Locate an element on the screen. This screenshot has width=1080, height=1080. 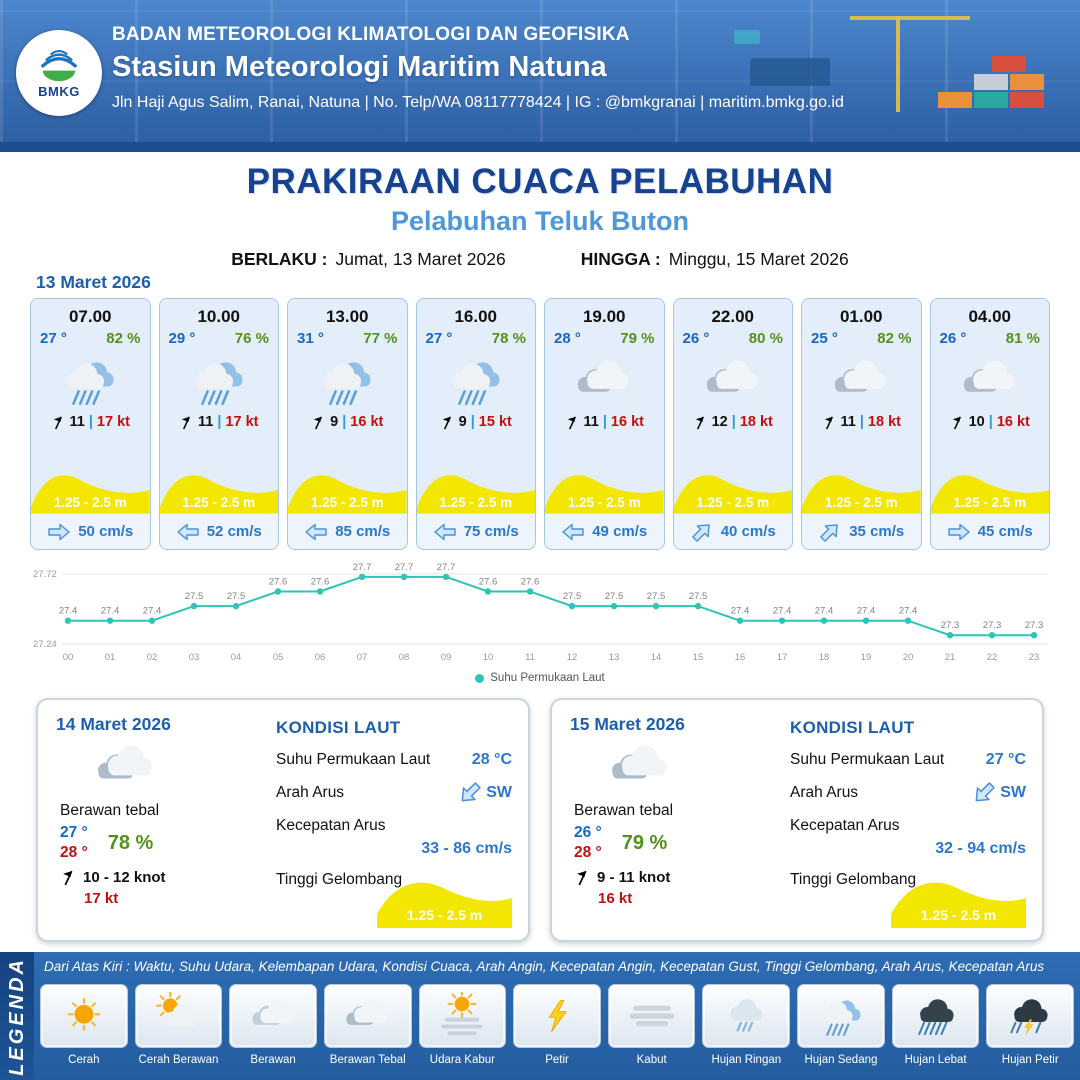
svg-text: 27.24 is located at coordinates (45, 644).